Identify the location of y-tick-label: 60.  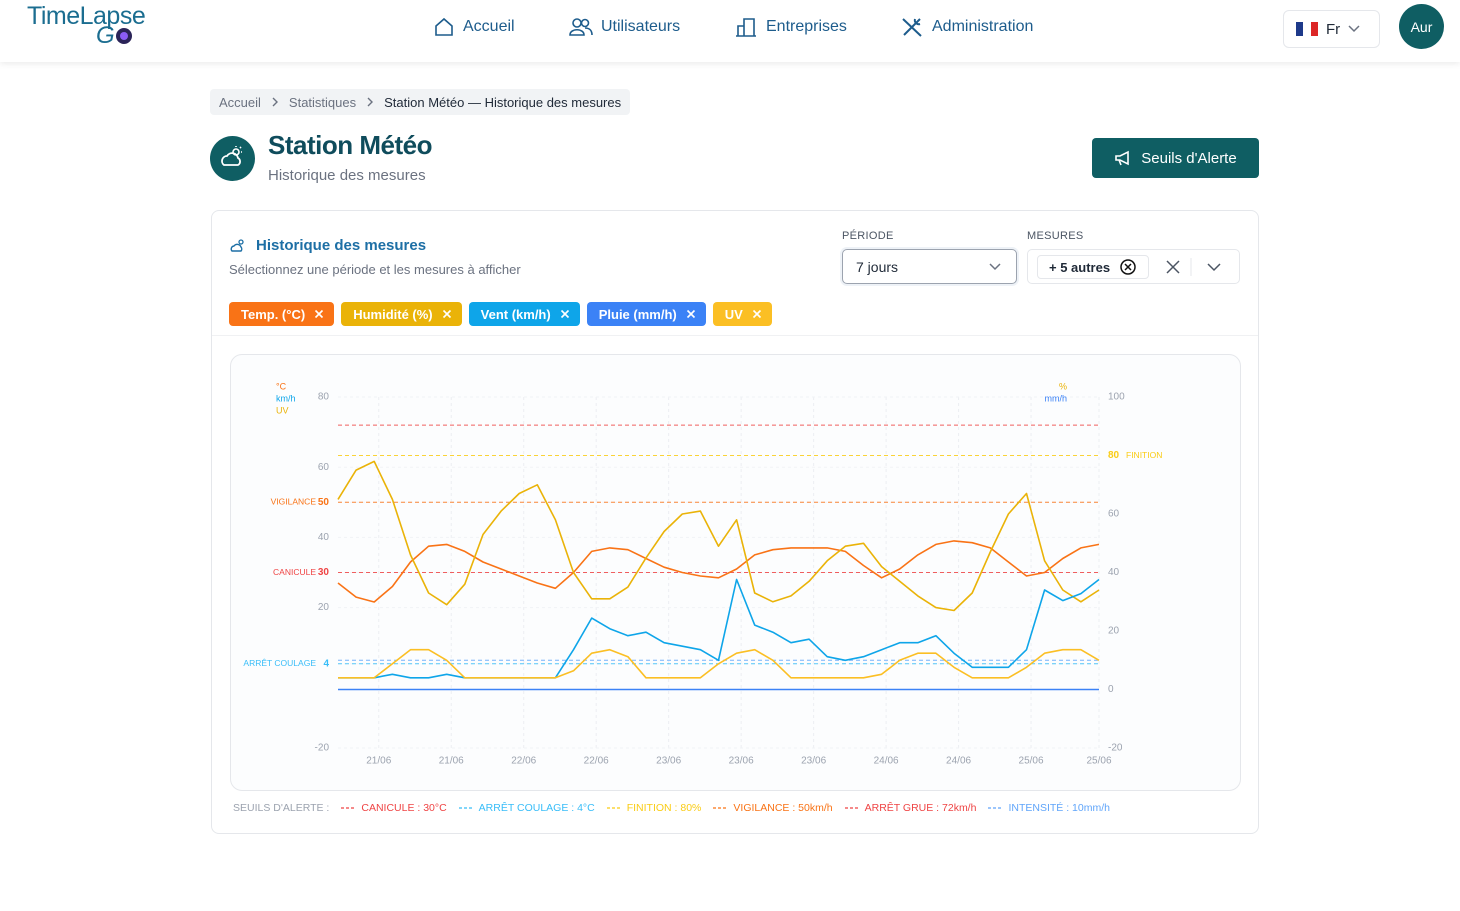
(324, 467).